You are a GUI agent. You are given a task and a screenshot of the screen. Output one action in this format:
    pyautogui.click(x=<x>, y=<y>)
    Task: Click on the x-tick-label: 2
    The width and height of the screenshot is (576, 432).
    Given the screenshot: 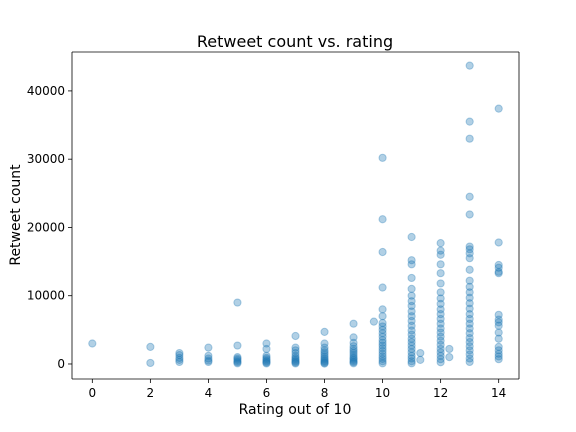 What is the action you would take?
    pyautogui.click(x=151, y=393)
    